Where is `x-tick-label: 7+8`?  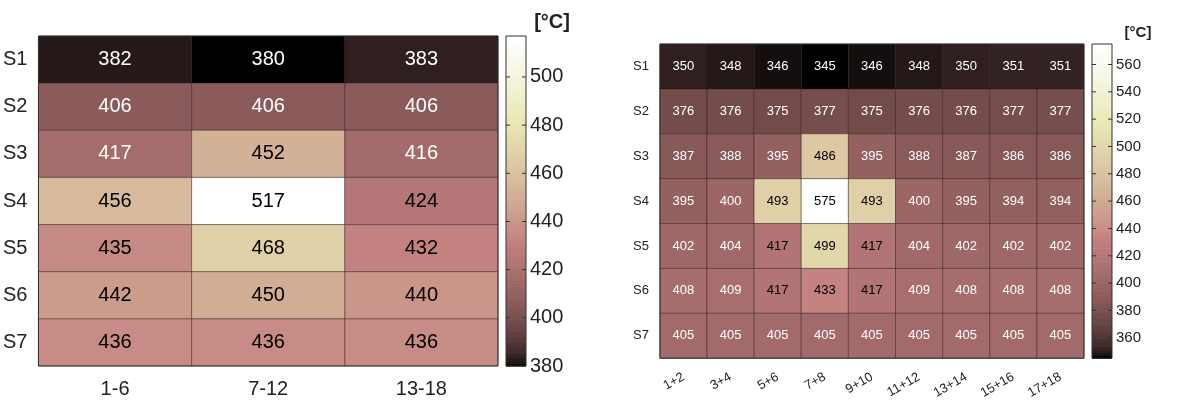
x-tick-label: 7+8 is located at coordinates (815, 380).